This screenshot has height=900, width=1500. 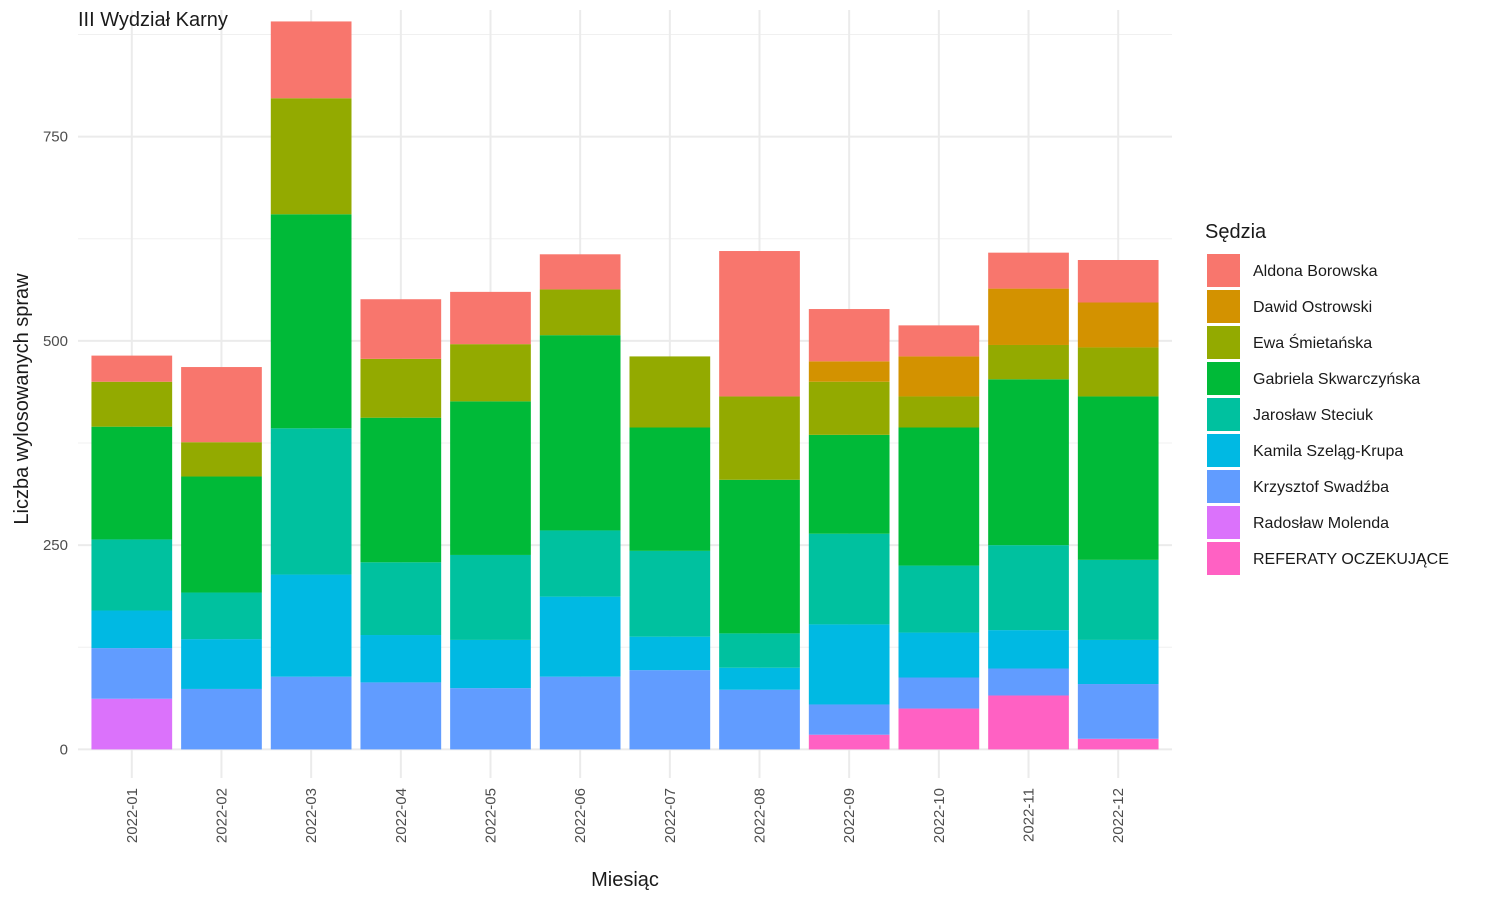 What do you see at coordinates (1236, 232) in the screenshot?
I see `legend-title: Sędzia` at bounding box center [1236, 232].